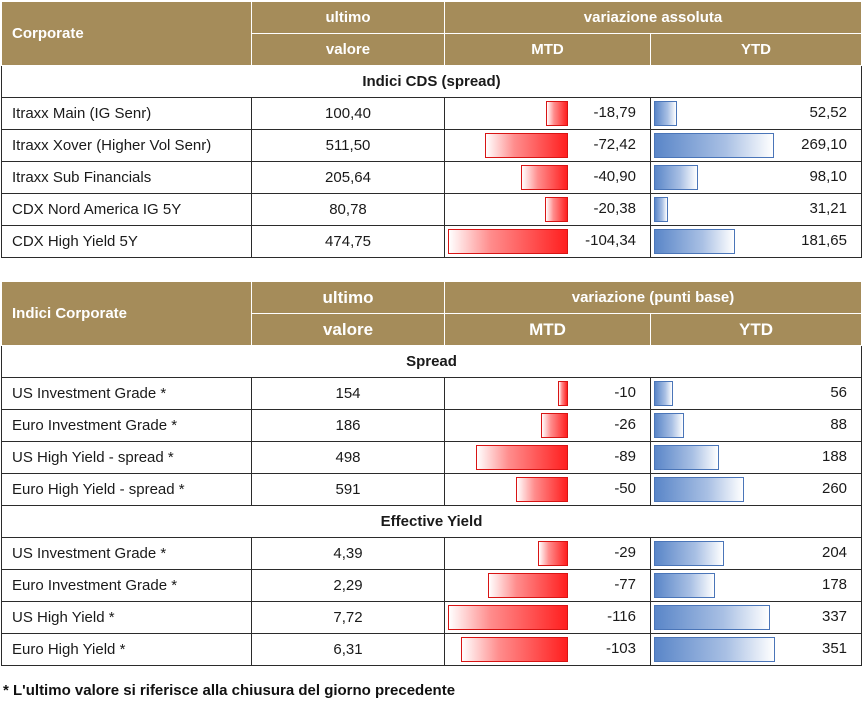 This screenshot has height=711, width=863. Describe the element at coordinates (625, 456) in the screenshot. I see `mtd-value: -89` at that location.